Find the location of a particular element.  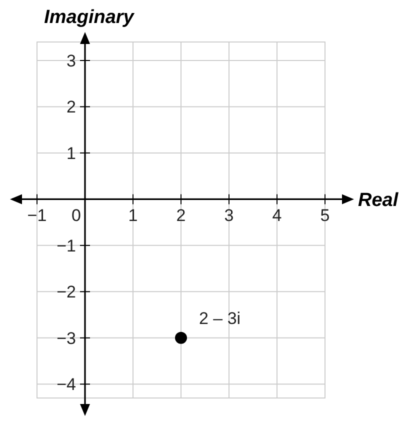

y-tick-label: −3 is located at coordinates (66, 338).